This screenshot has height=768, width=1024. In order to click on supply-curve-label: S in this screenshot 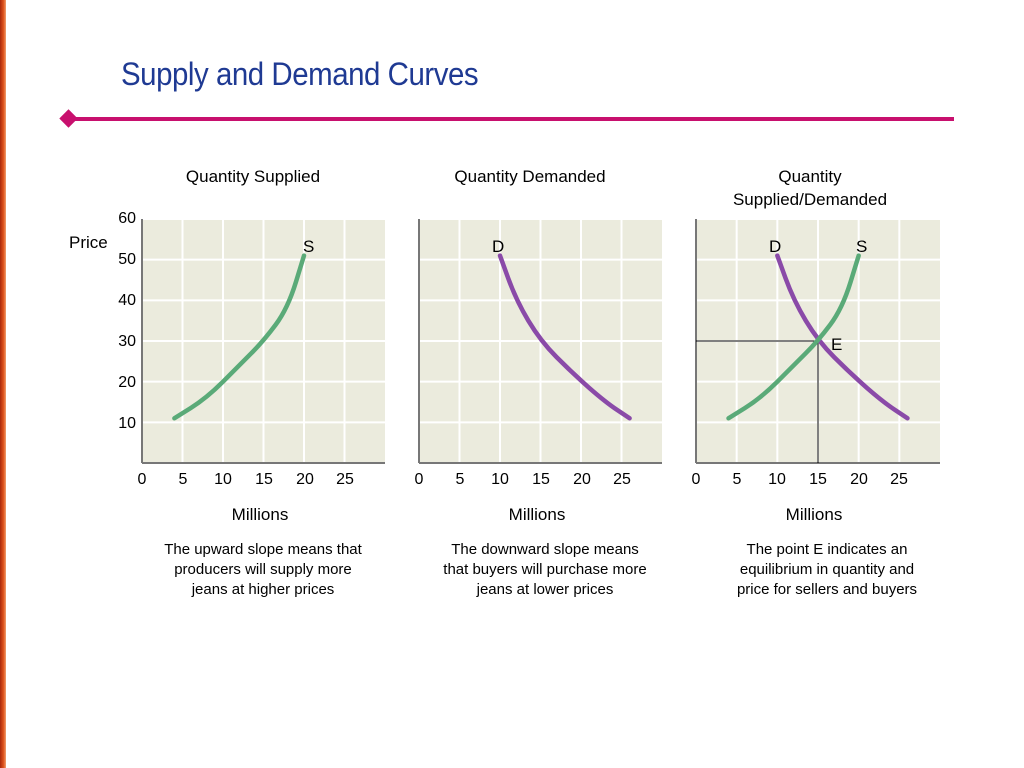, I will do `click(309, 246)`.